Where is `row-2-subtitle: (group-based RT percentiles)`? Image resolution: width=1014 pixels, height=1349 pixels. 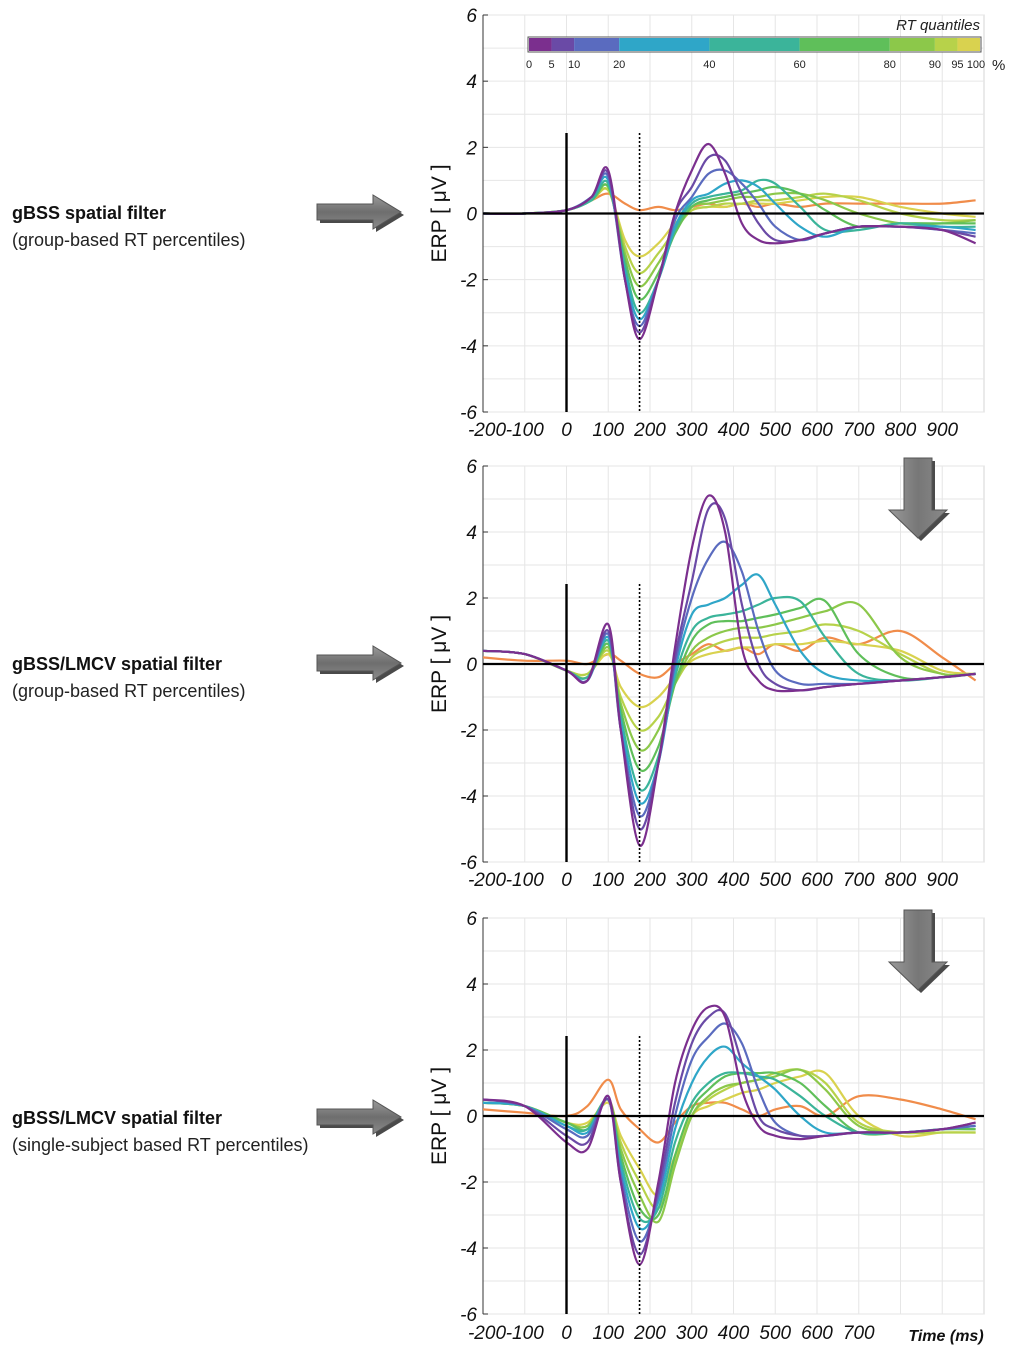
row-2-subtitle: (group-based RT percentiles) is located at coordinates (129, 691).